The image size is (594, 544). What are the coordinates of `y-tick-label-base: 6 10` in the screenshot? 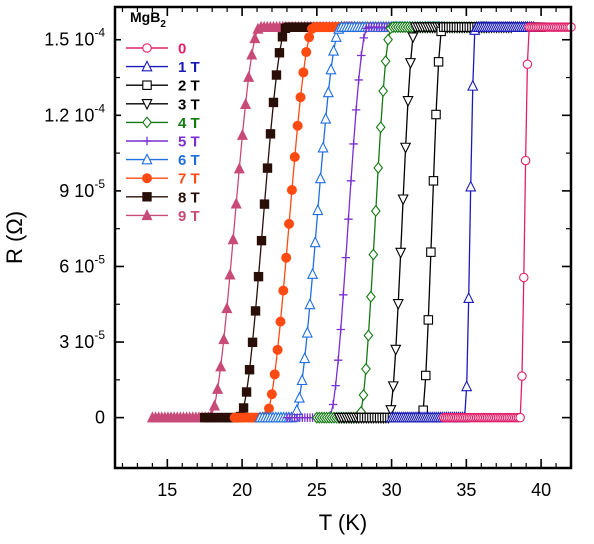 It's located at (76, 266).